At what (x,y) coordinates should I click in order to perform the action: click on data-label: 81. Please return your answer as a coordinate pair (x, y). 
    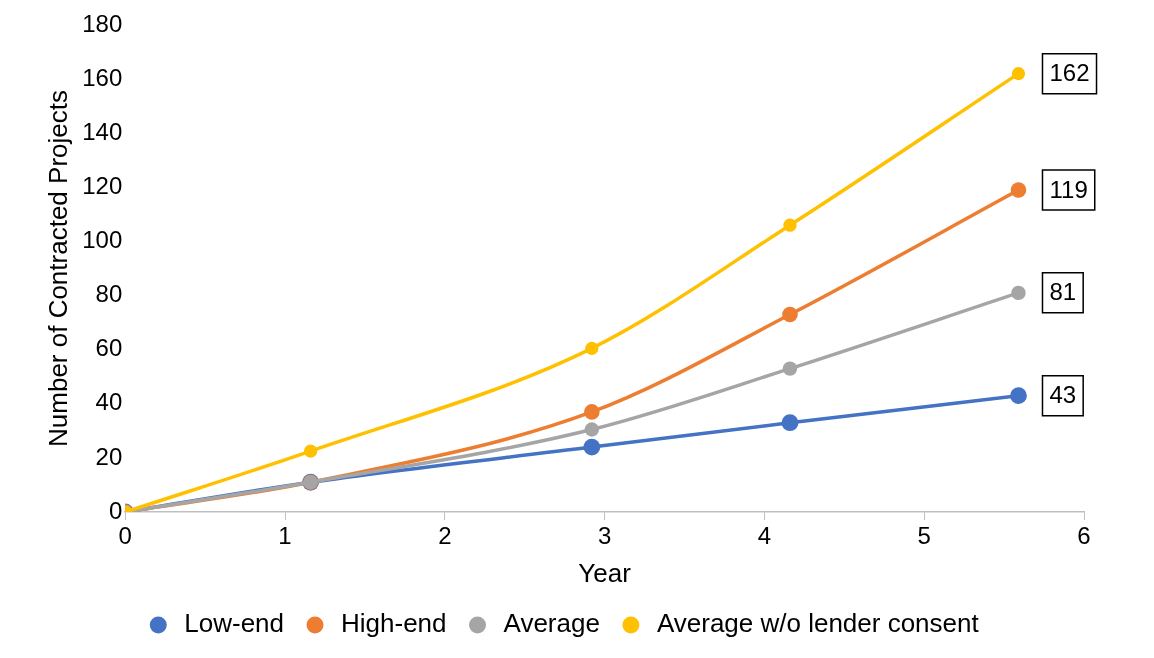
    Looking at the image, I should click on (1063, 292).